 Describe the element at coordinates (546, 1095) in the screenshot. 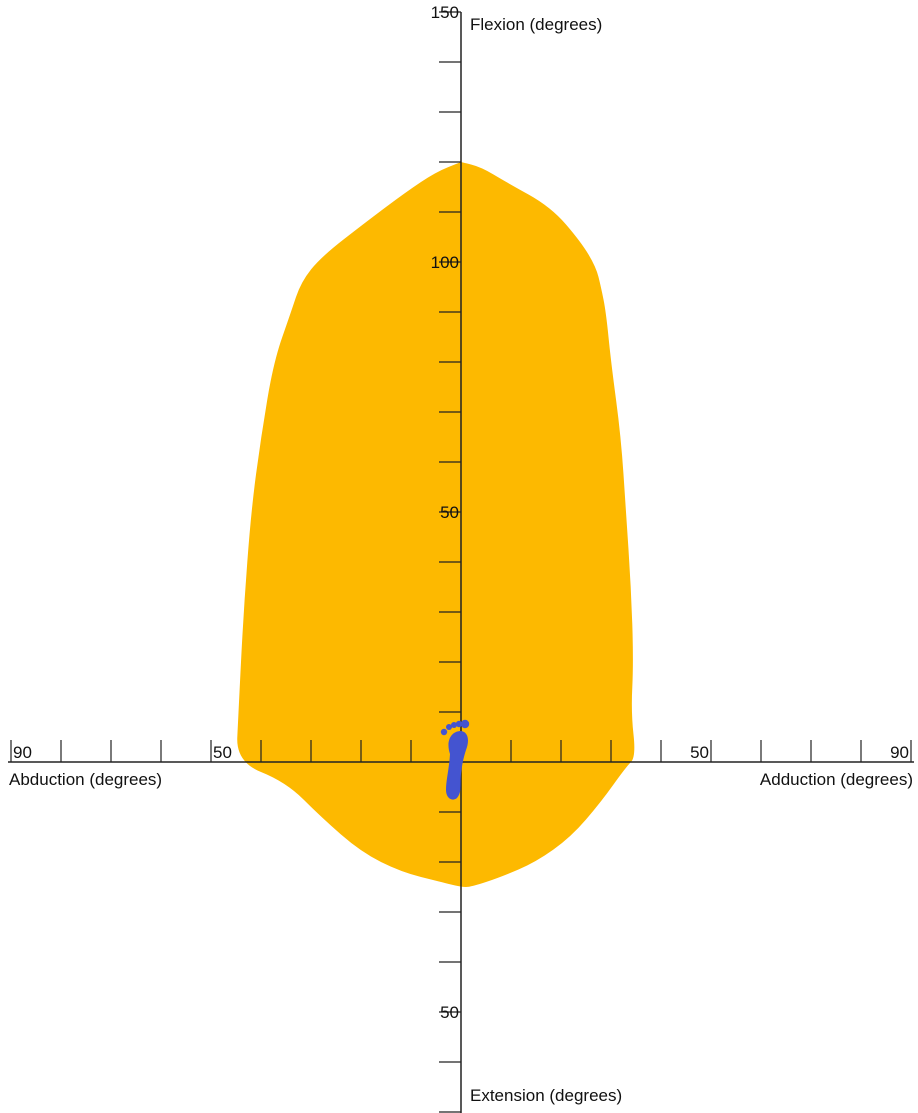

I see `extension-axis-label: Extension (degrees)` at that location.